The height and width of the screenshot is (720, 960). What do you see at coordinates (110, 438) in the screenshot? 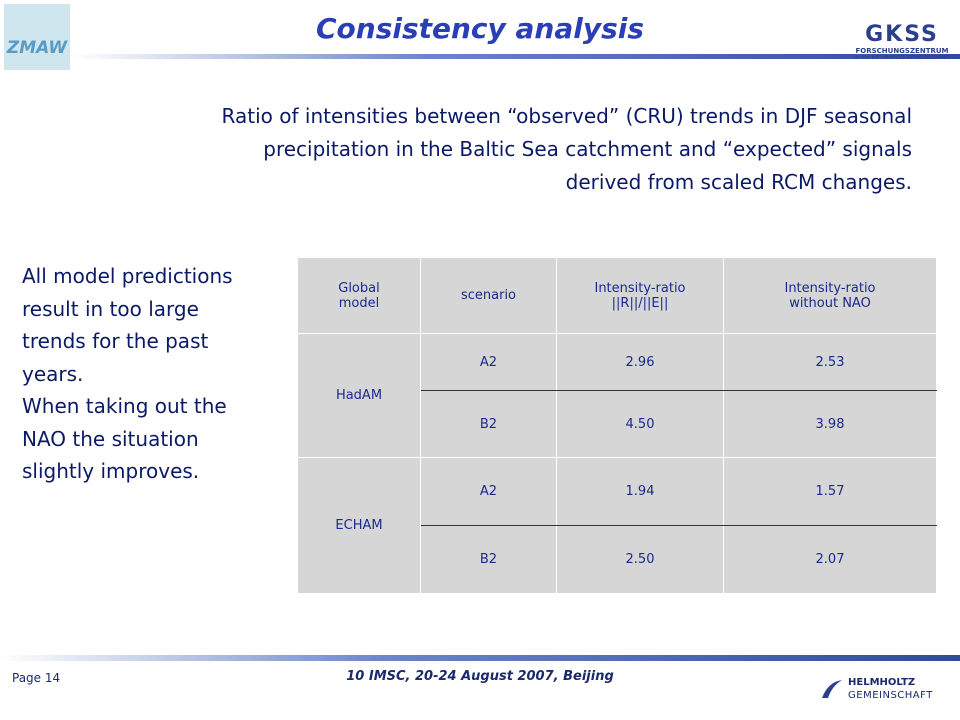
I see `side-line: NAO the situation` at bounding box center [110, 438].